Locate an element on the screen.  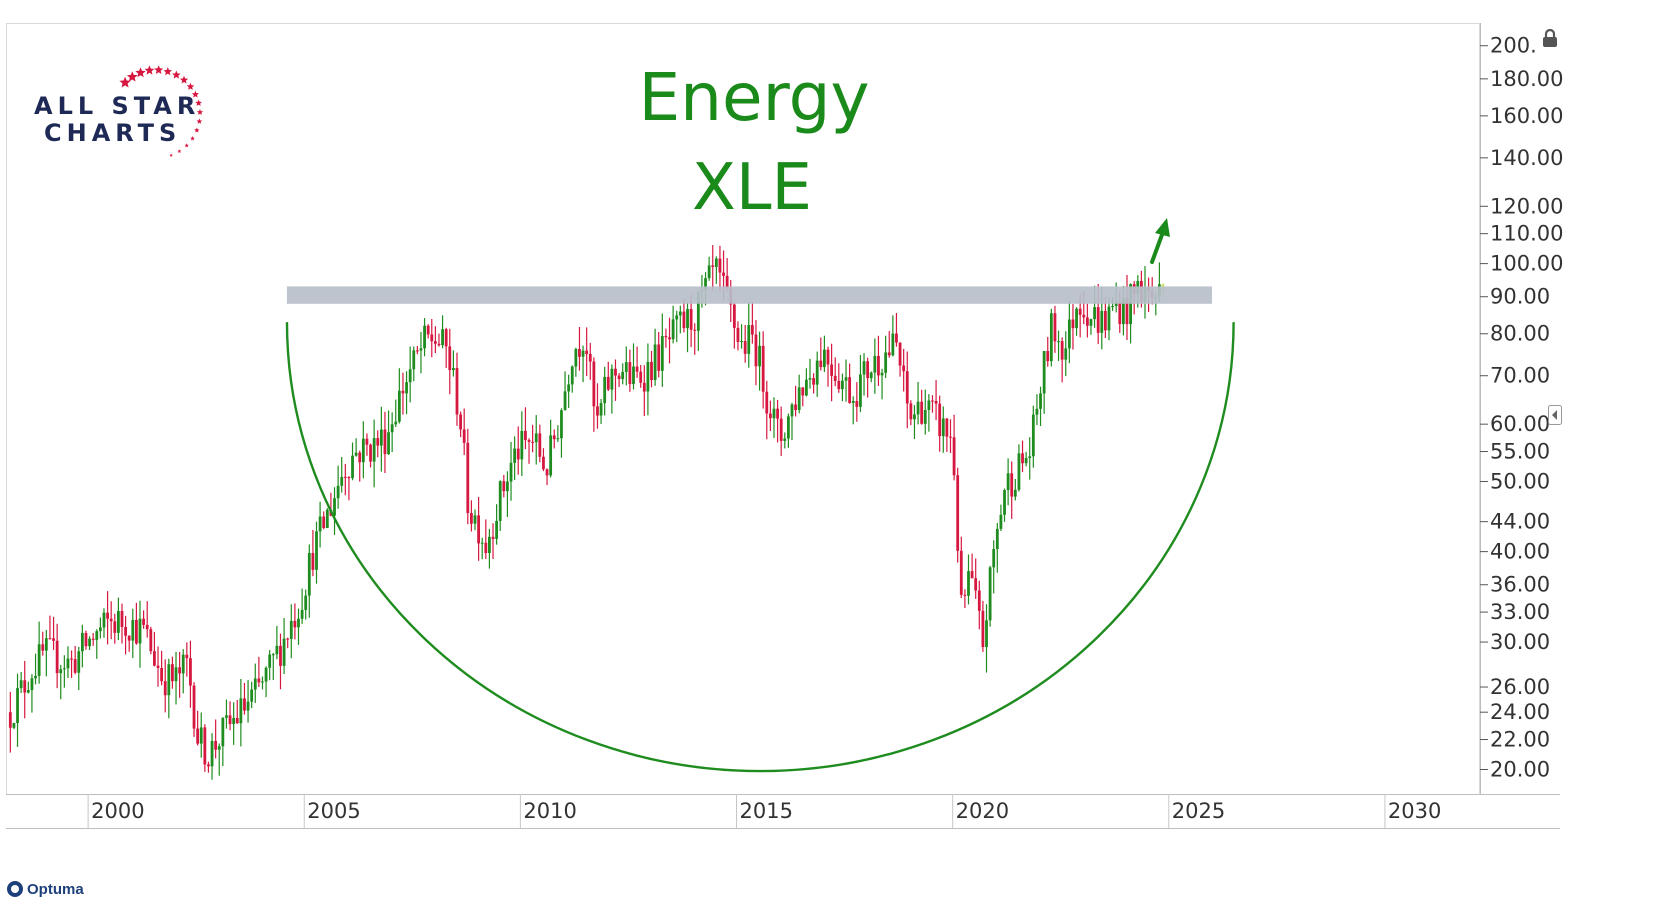
star-ring-icon is located at coordinates (161, 111).